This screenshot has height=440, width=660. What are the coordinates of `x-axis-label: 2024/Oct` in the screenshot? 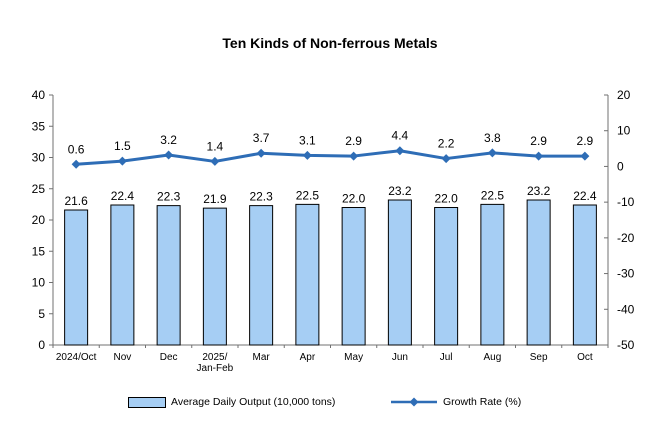 It's located at (76, 357).